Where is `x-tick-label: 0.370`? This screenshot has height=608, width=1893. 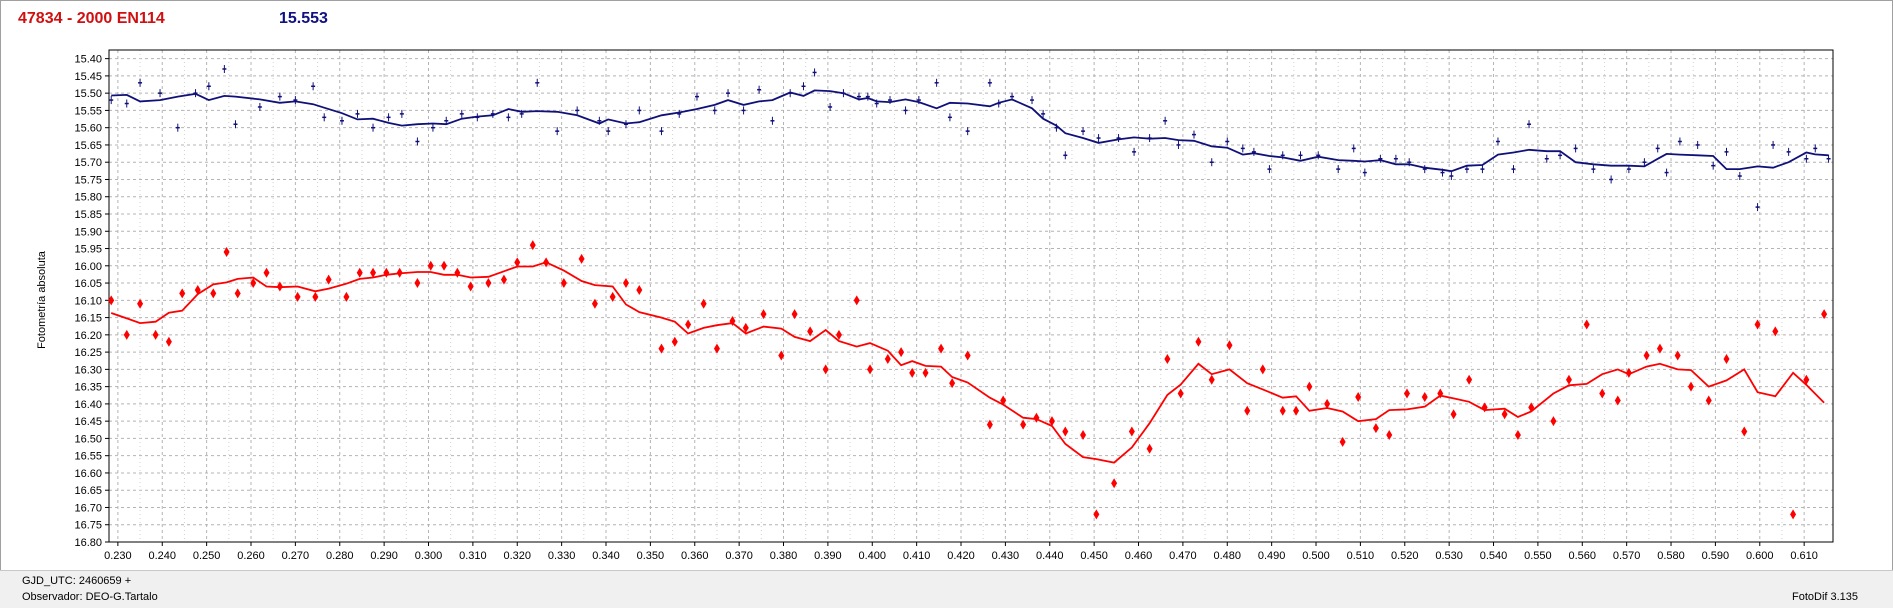 x-tick-label: 0.370 is located at coordinates (739, 555).